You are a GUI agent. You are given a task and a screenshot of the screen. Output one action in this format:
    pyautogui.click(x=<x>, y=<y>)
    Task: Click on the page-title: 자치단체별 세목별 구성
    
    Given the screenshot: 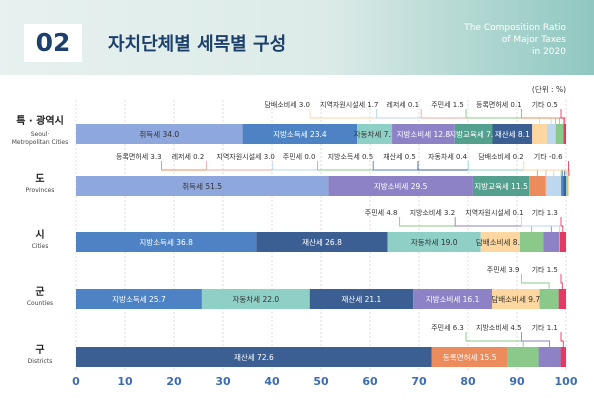 What is the action you would take?
    pyautogui.click(x=197, y=44)
    